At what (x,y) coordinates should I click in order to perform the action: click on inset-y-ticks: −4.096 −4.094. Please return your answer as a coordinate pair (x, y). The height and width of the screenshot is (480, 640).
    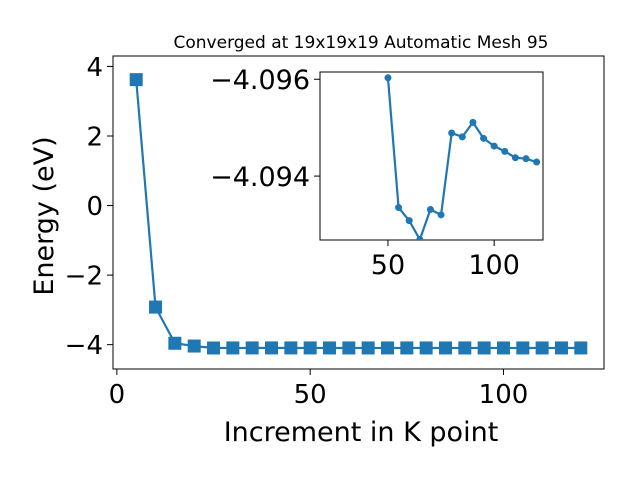
    Looking at the image, I should click on (265, 129).